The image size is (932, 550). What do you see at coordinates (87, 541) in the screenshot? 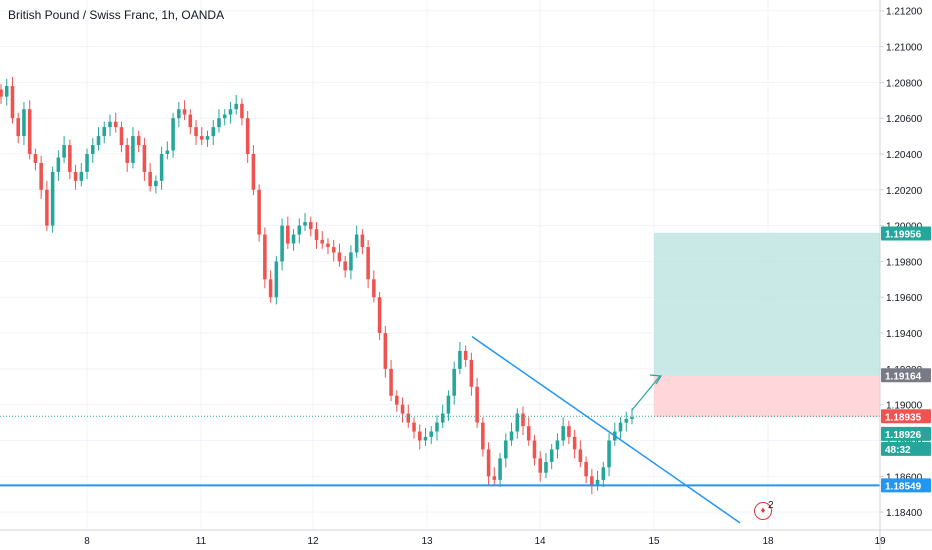
I see `x-tick-label: 8` at bounding box center [87, 541].